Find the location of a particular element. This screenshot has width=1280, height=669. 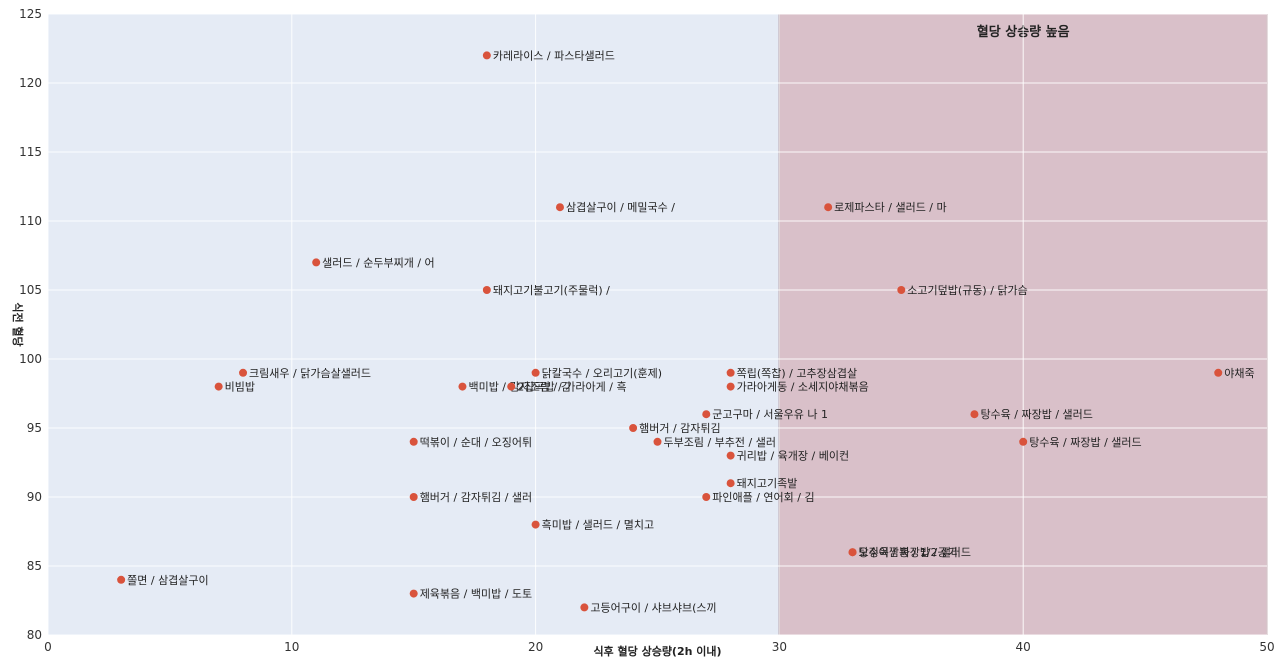

data-point: 돼지고기불고기(주물럭) / is located at coordinates (546, 290).